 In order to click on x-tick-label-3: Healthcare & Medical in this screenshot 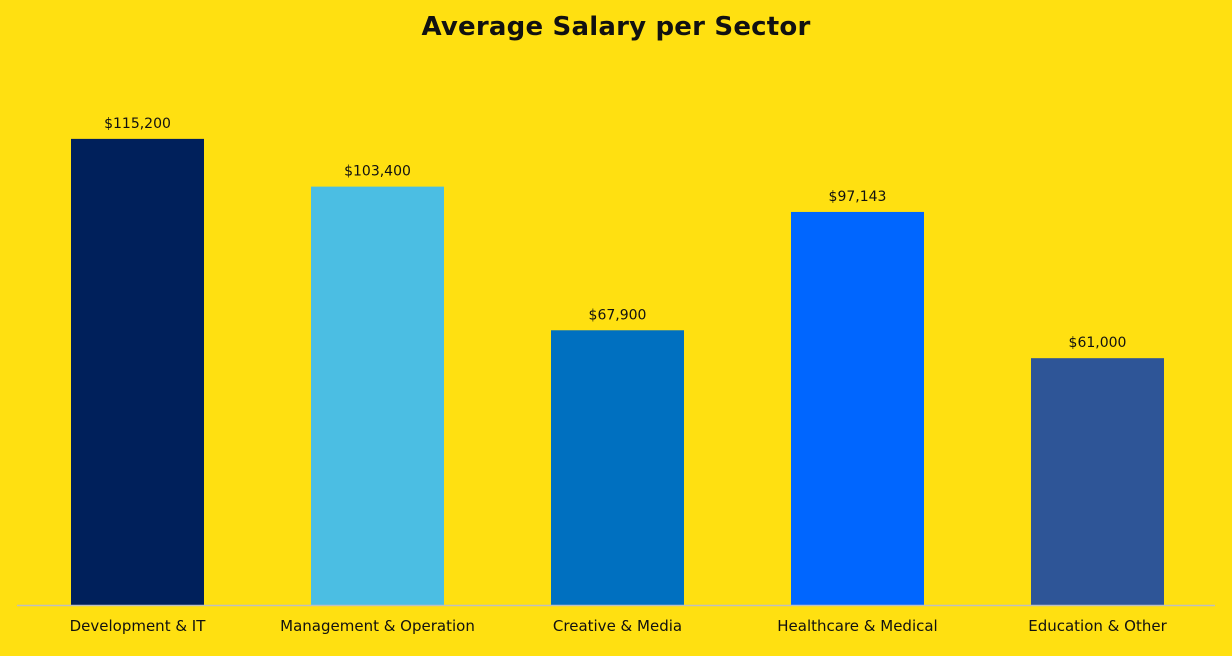, I will do `click(857, 626)`.